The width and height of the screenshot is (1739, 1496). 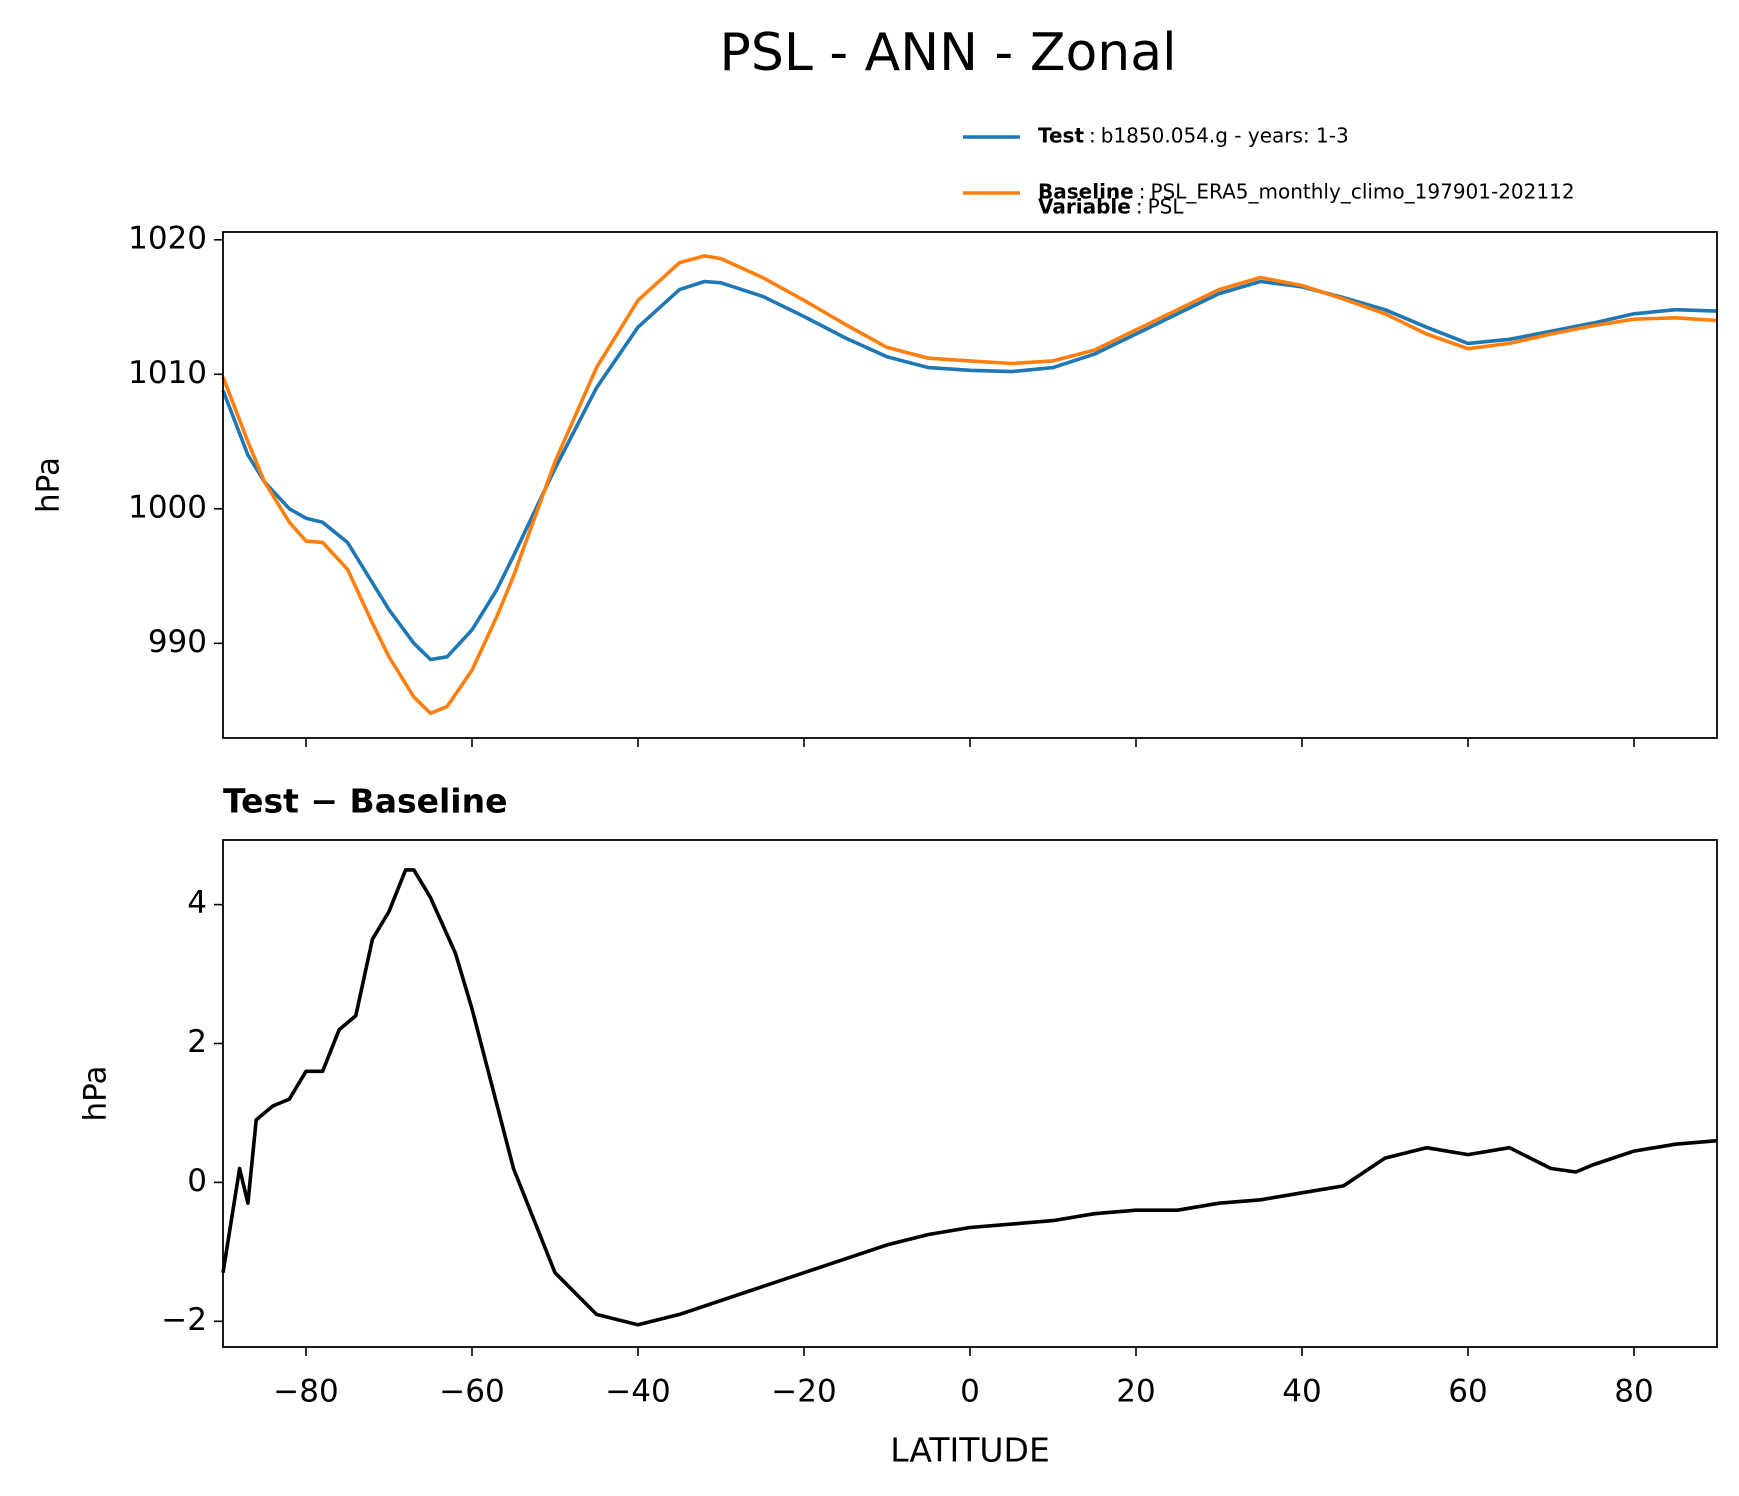 I want to click on legend-variable-label: Variable, so click(x=1084, y=207).